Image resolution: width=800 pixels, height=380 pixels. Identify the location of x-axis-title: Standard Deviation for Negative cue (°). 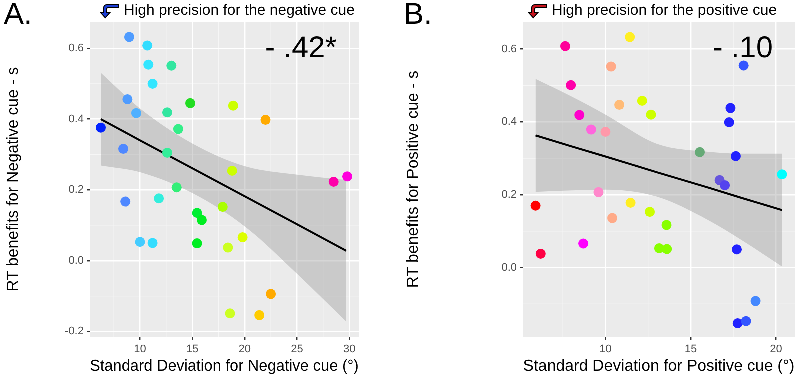
(224, 366).